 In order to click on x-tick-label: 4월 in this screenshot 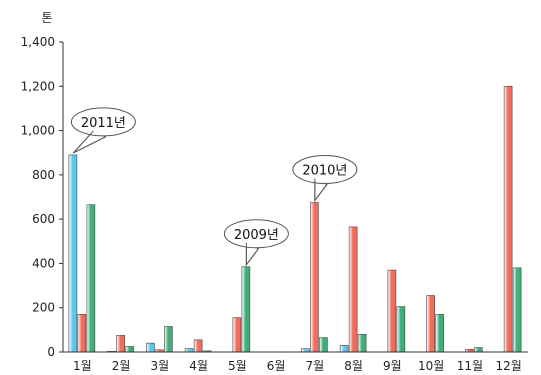, I will do `click(198, 366)`.